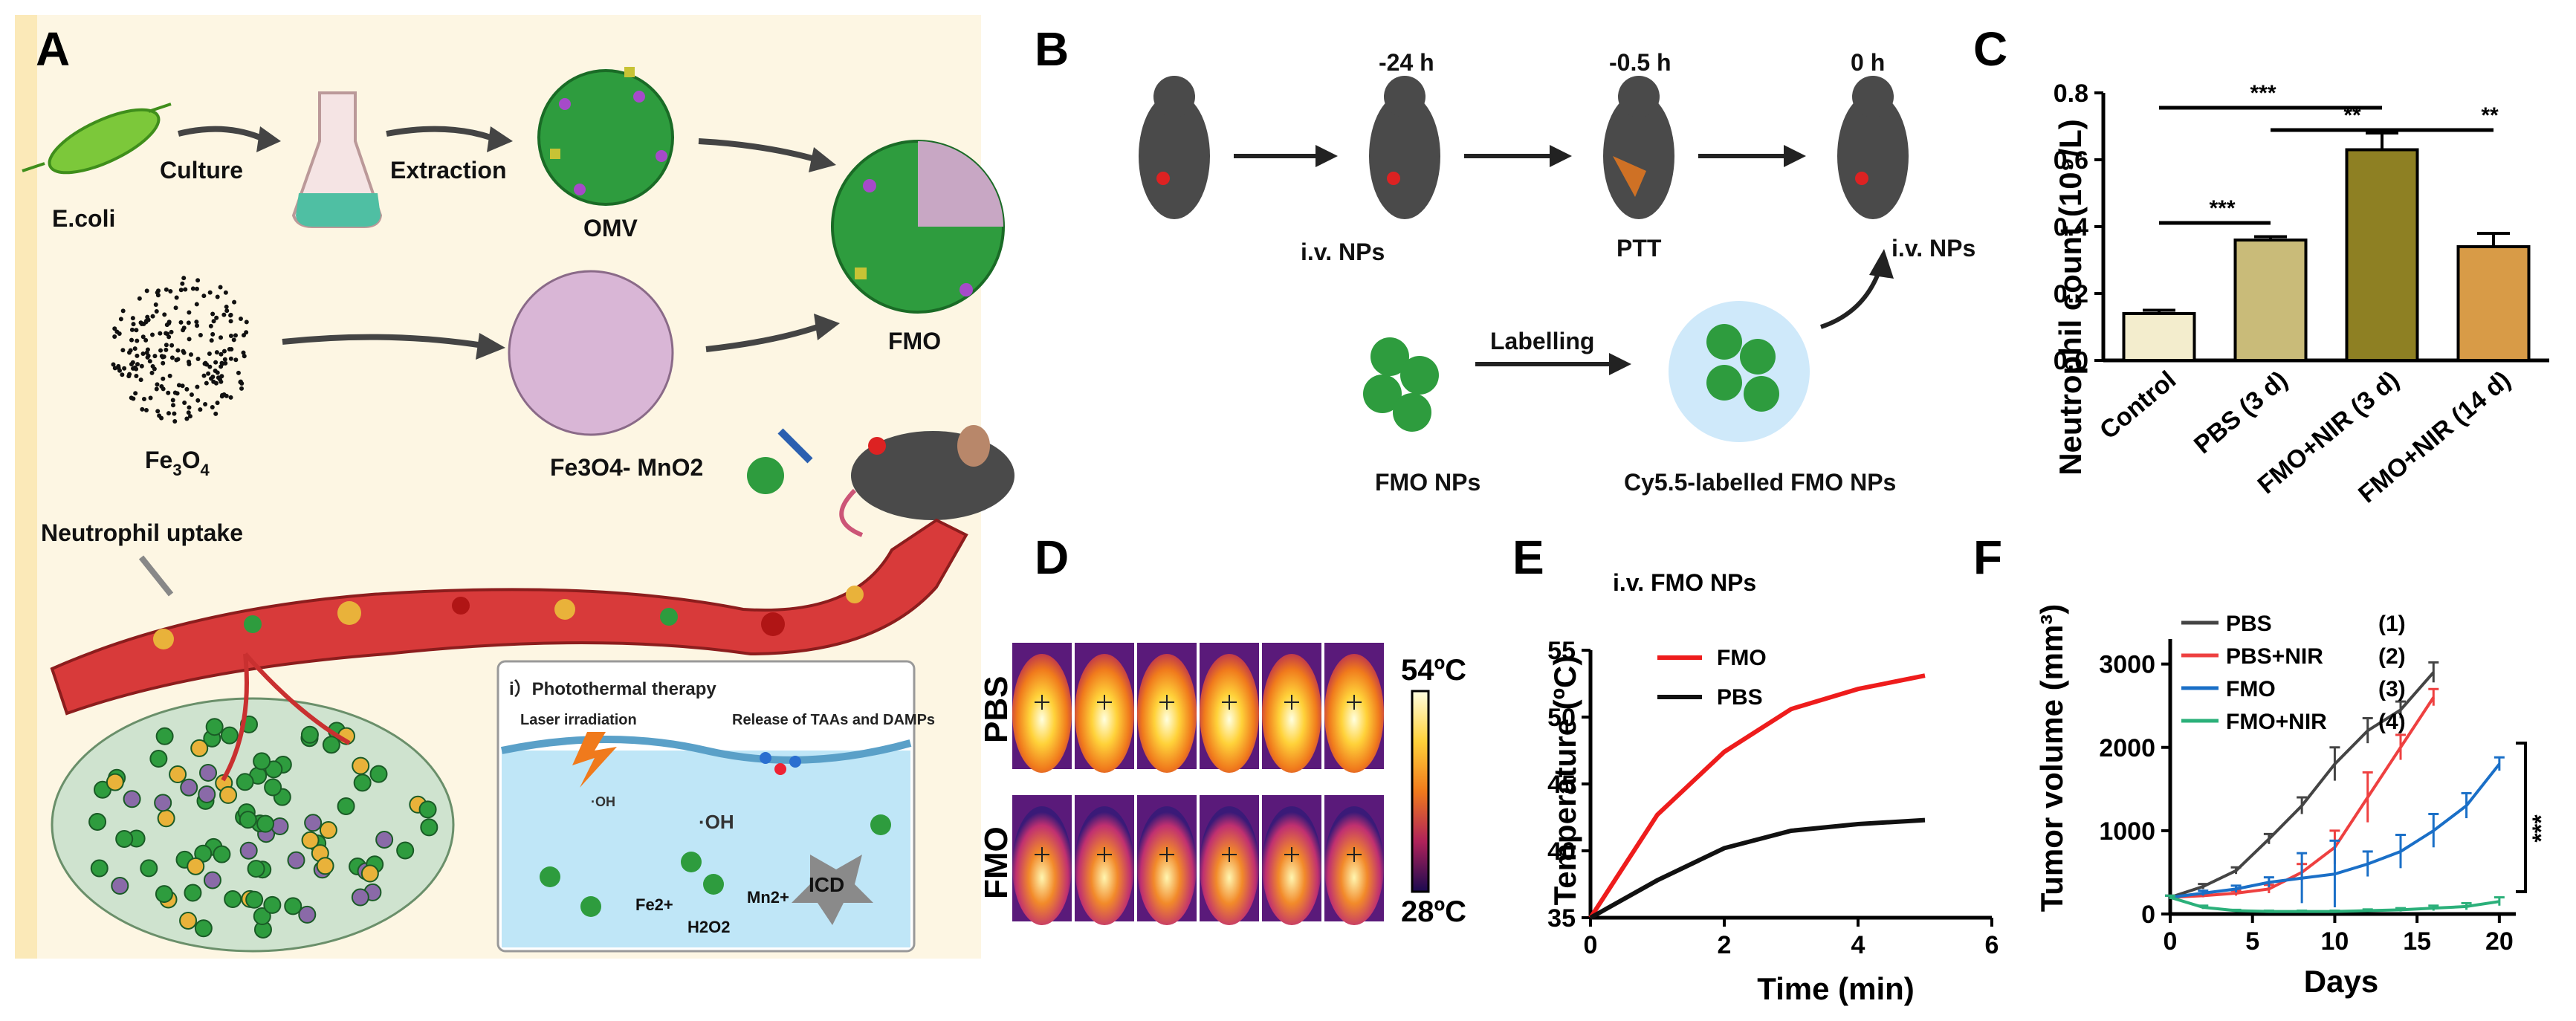 This screenshot has width=2576, height=1021. I want to click on arrow-fe3o4-mno2, so click(383, 341).